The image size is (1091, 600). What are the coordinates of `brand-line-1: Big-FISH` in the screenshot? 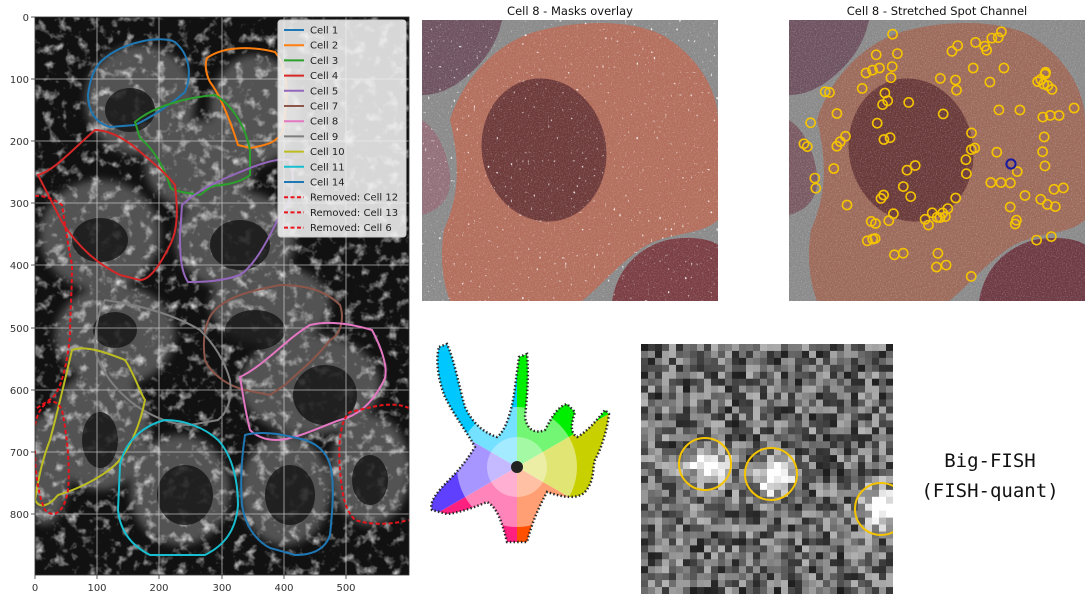 It's located at (990, 461).